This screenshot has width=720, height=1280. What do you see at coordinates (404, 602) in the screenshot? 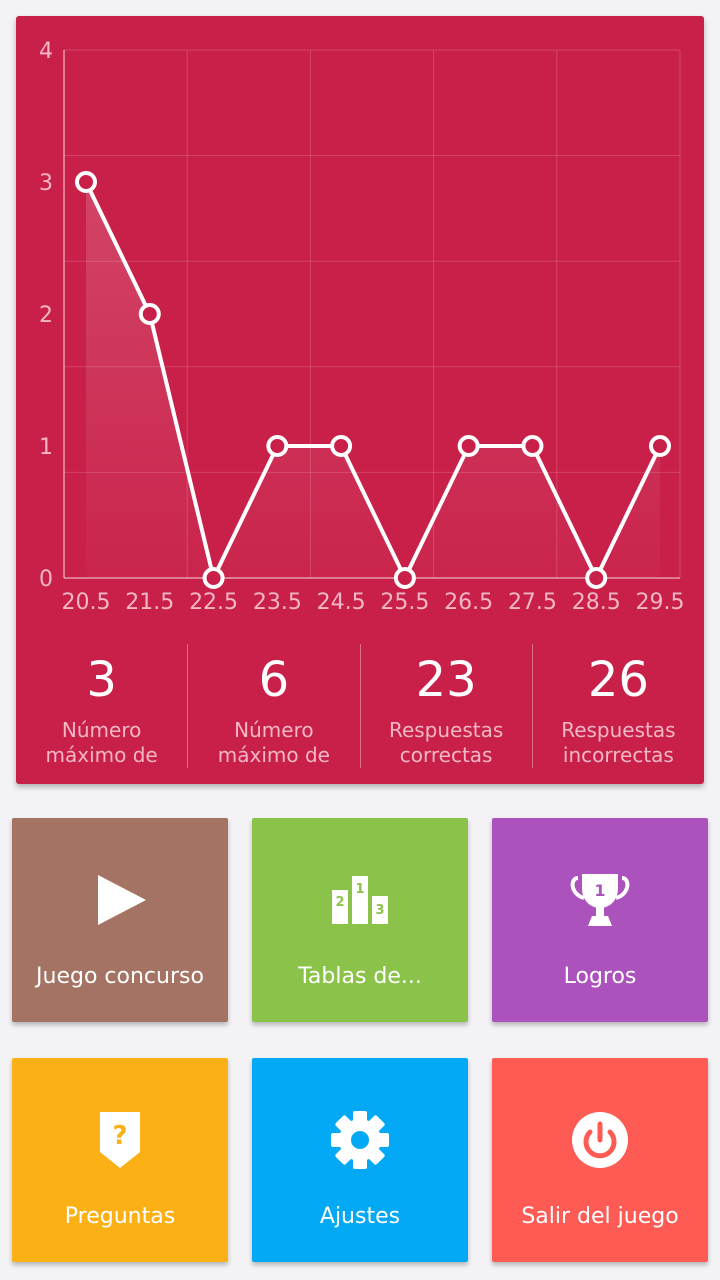
I see `x-tick-label: 25.5` at bounding box center [404, 602].